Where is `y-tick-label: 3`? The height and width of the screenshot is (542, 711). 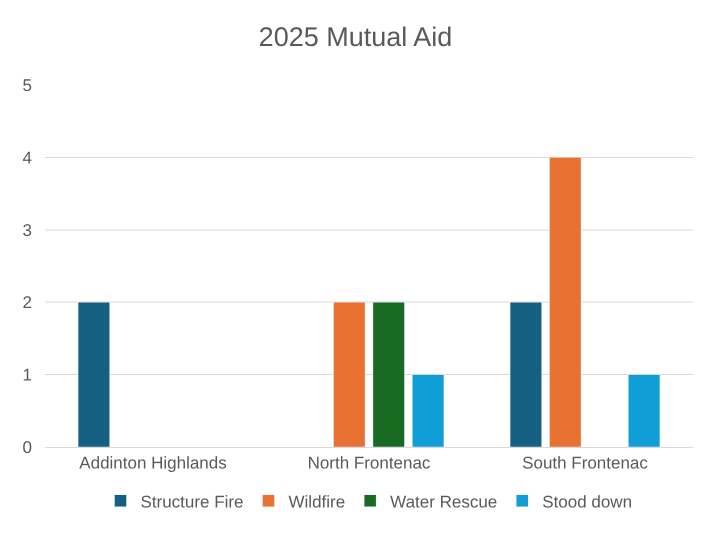 y-tick-label: 3 is located at coordinates (27, 230).